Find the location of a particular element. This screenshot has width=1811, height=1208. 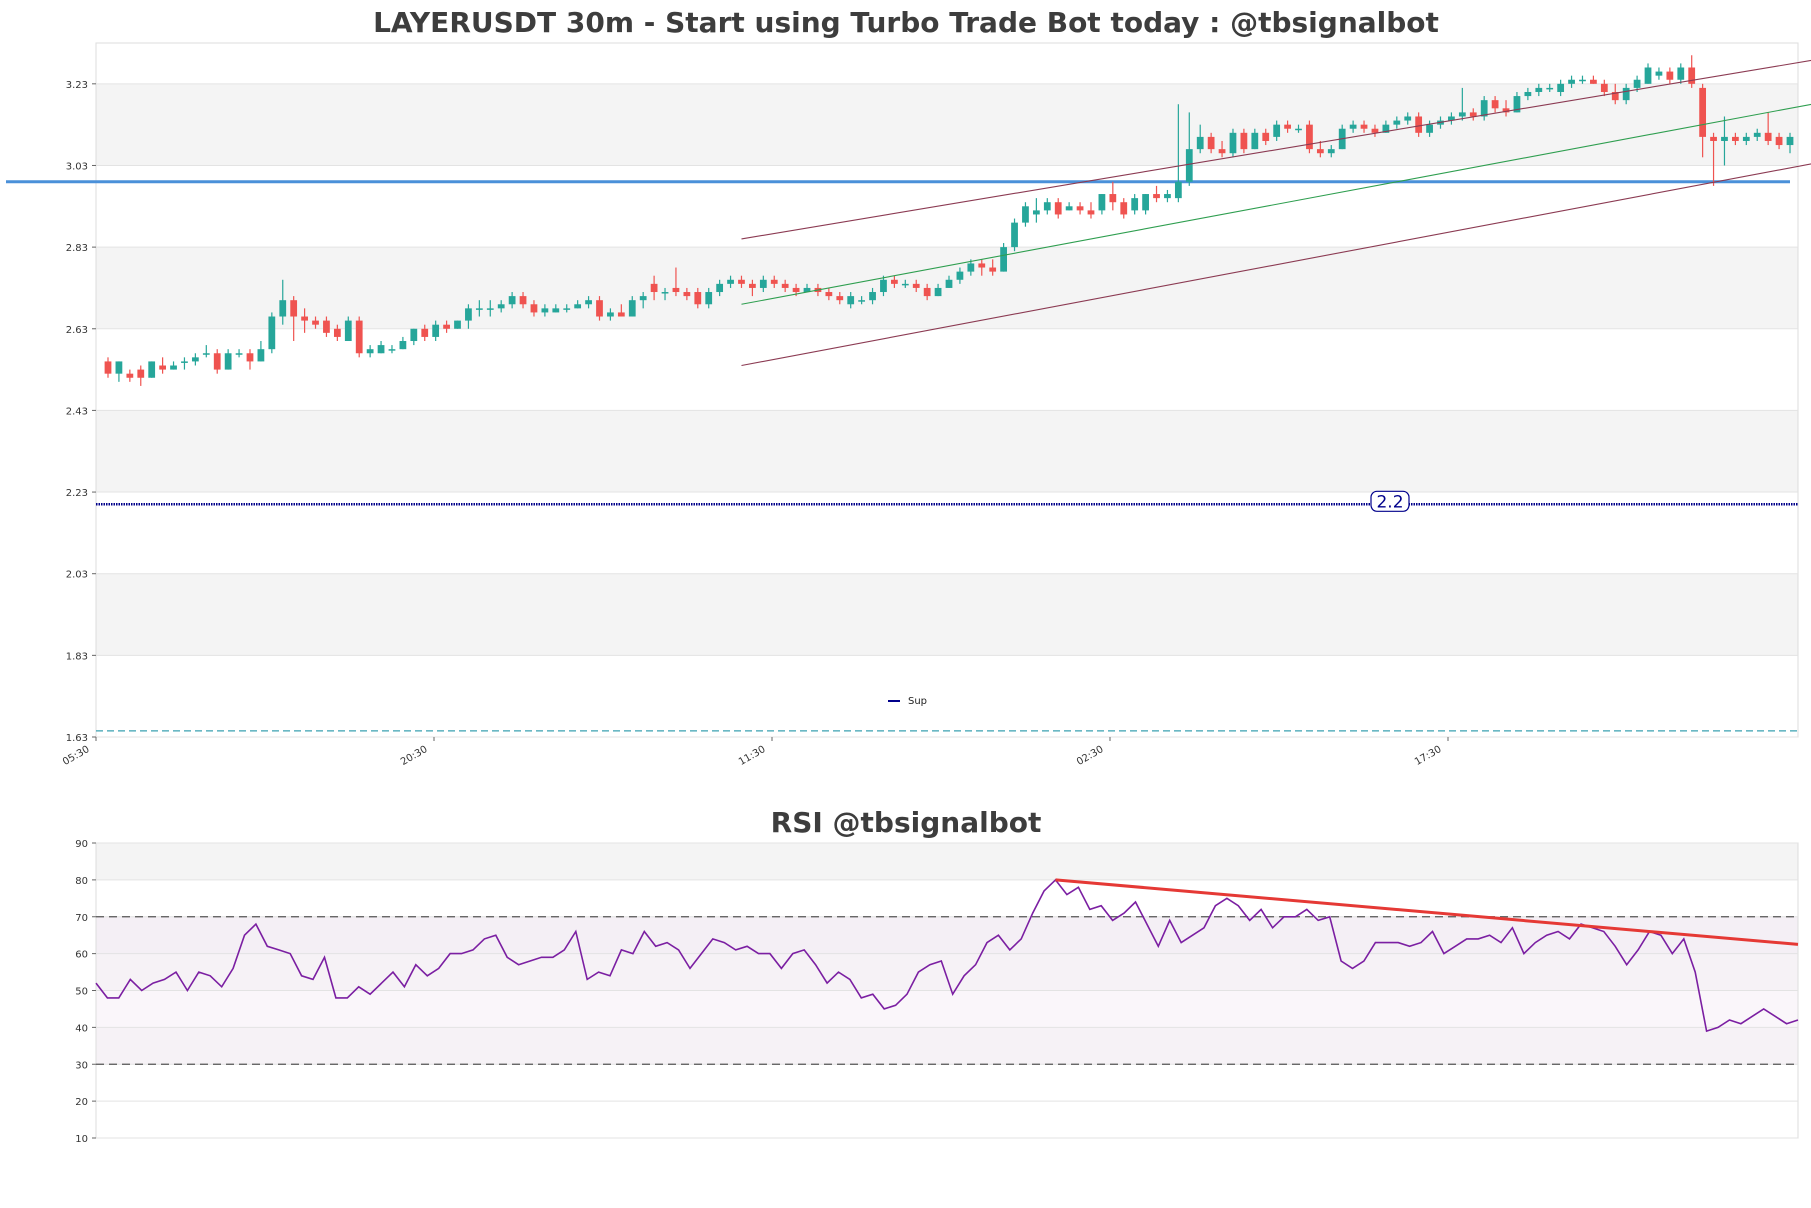

rsi-ytick-label-4: 50 is located at coordinates (81, 992).